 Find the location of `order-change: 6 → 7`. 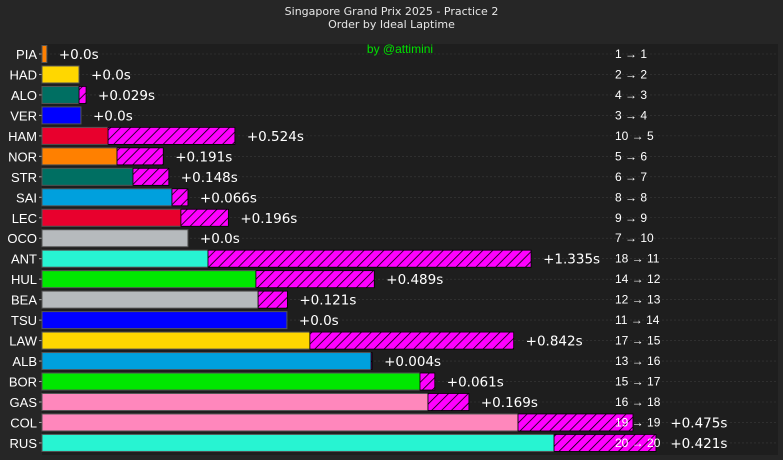

order-change: 6 → 7 is located at coordinates (631, 177).